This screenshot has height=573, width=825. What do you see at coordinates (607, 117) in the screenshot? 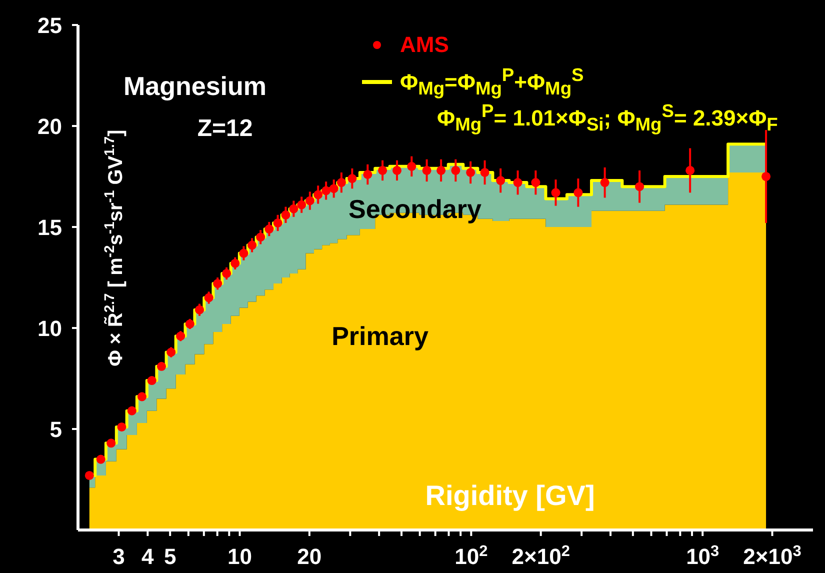
I see `text: Φ$_{Mg}$$^{P}$= 1.01×Φ$_{Si}$; Φ$_{Mg}$$^{S}$= 2.39×Φ$_{F}$` at bounding box center [607, 117].